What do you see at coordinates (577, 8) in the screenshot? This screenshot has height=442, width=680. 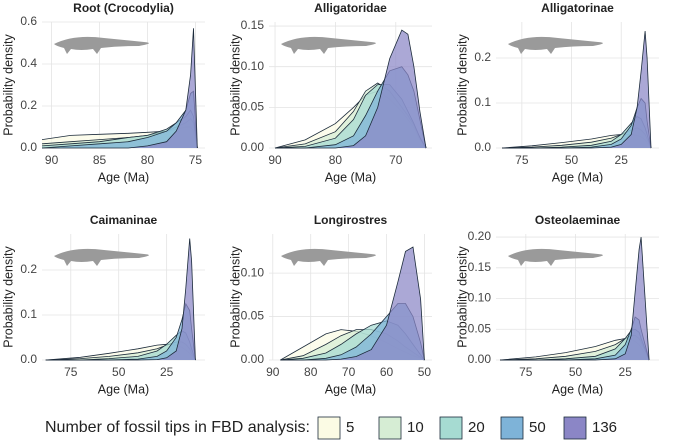 I see `panel-title: Alligatorinae` at bounding box center [577, 8].